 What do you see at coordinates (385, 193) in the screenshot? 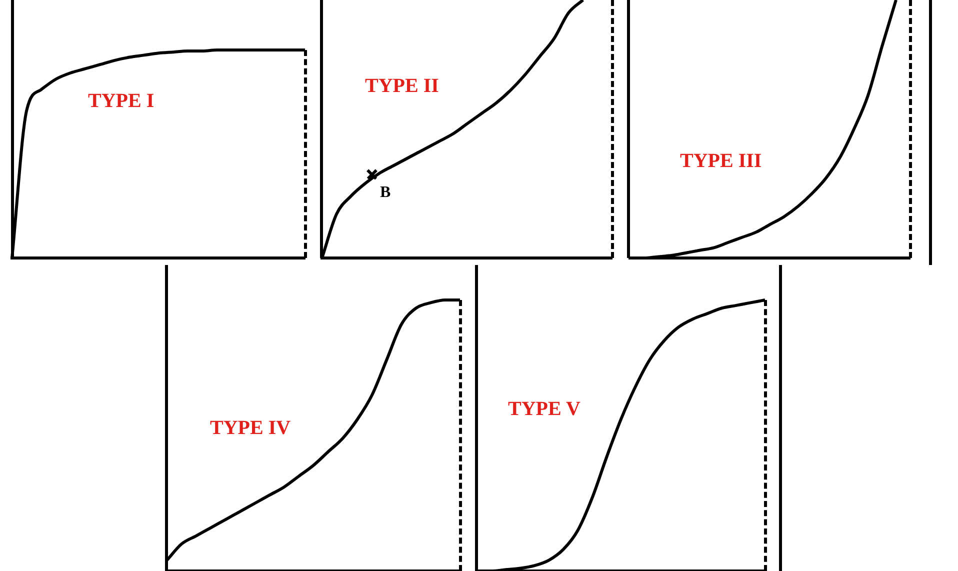
I see `annotation: B` at bounding box center [385, 193].